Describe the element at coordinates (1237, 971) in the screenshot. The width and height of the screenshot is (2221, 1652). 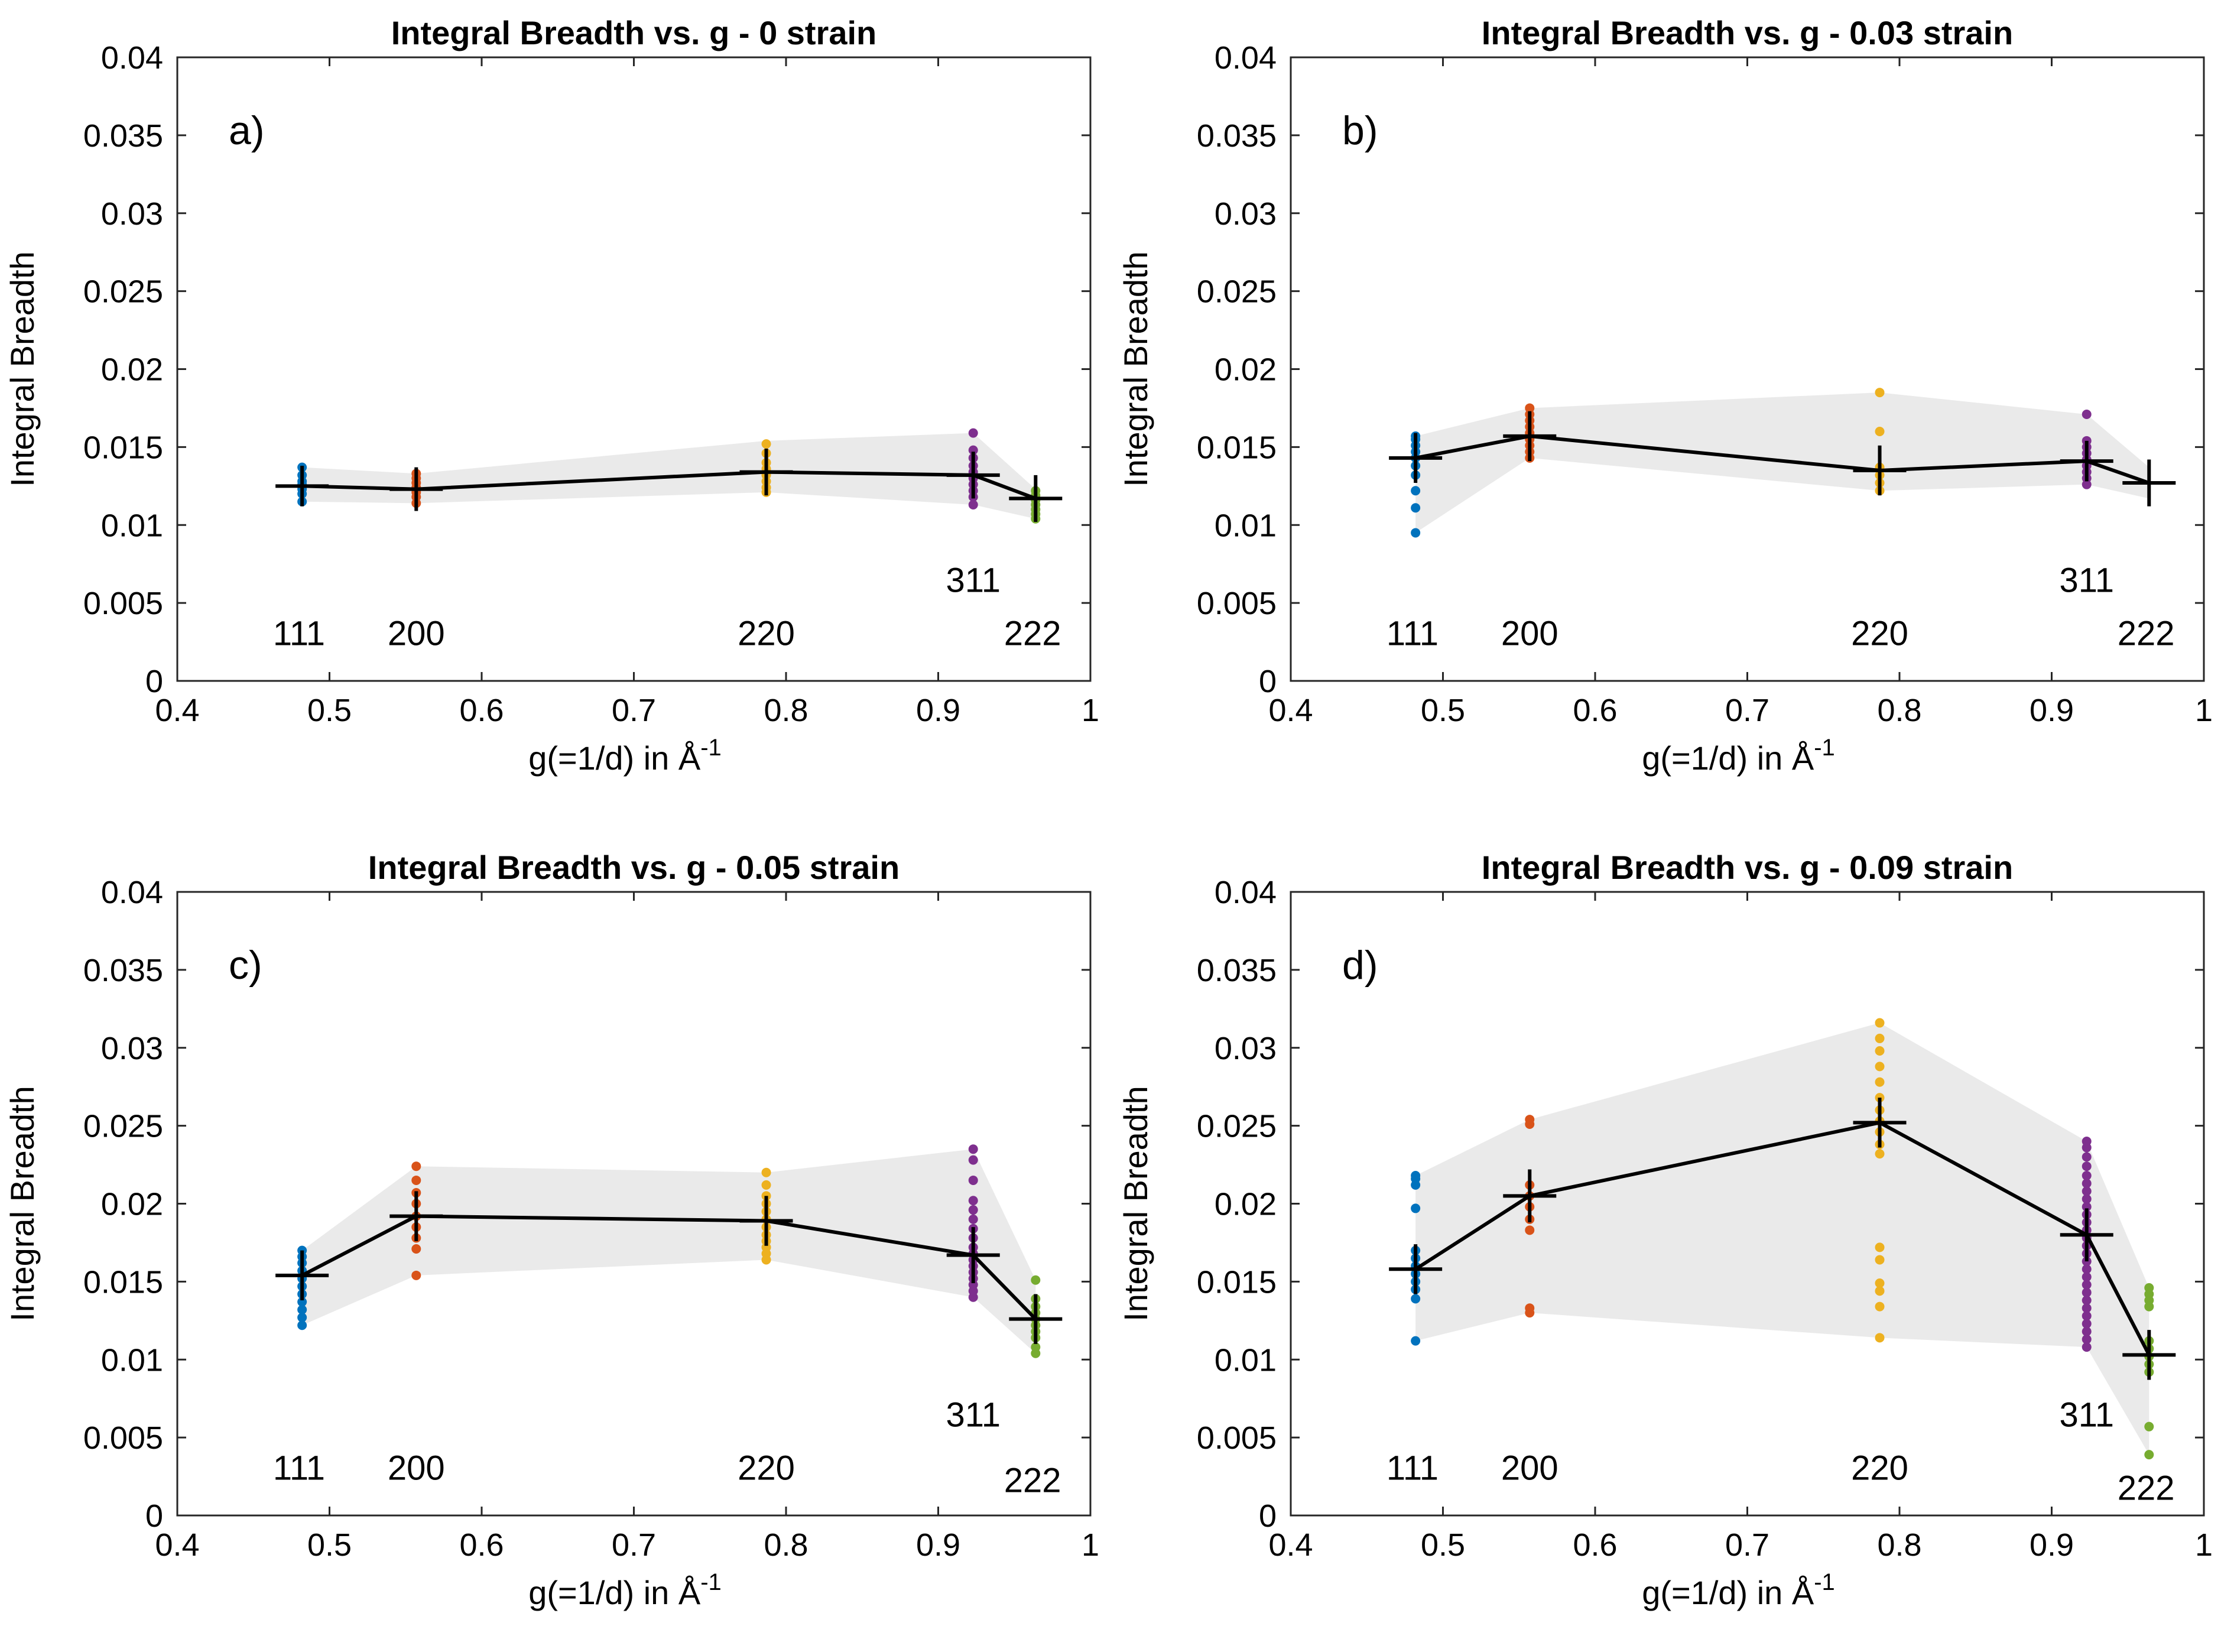
I see `y-tick-label: 0.035` at that location.